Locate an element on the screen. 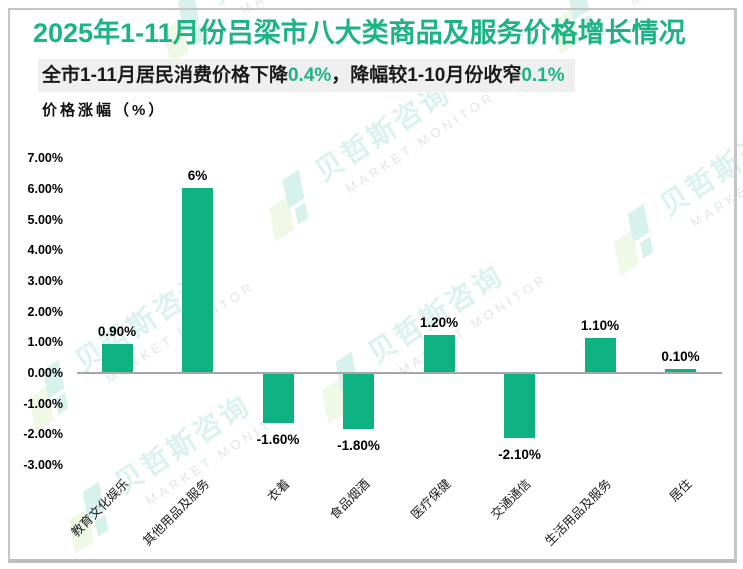 The height and width of the screenshot is (569, 743). subtitle: 全市1-11月居民消费价格下降0.4%，降幅较1-10月份收窄0.1% is located at coordinates (306, 75).